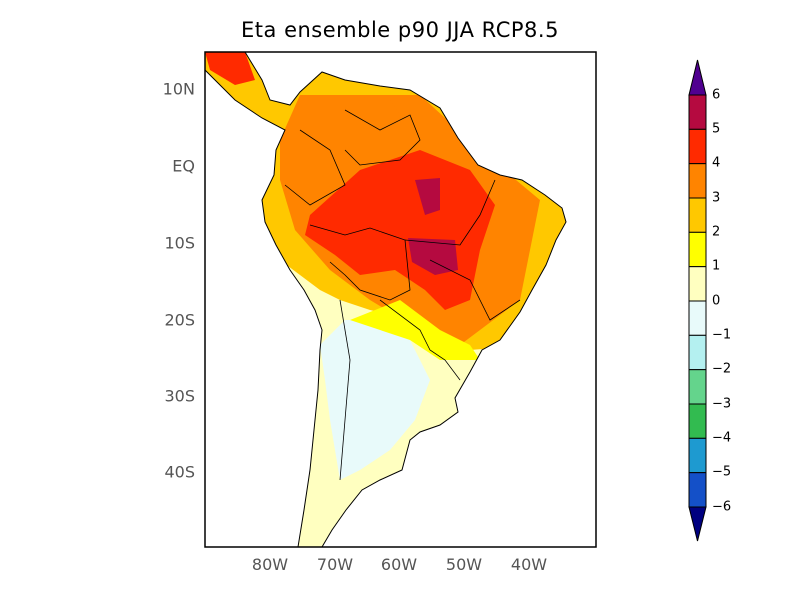  Describe the element at coordinates (529, 564) in the screenshot. I see `lon-label-40w: 40W` at that location.